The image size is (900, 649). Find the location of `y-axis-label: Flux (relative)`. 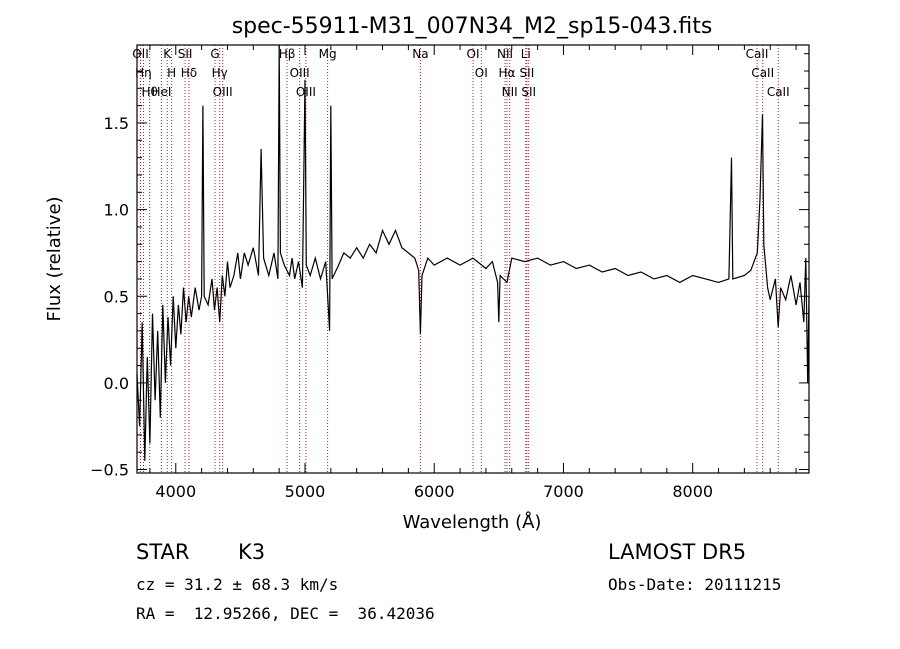

y-axis-label: Flux (relative) is located at coordinates (54, 258).